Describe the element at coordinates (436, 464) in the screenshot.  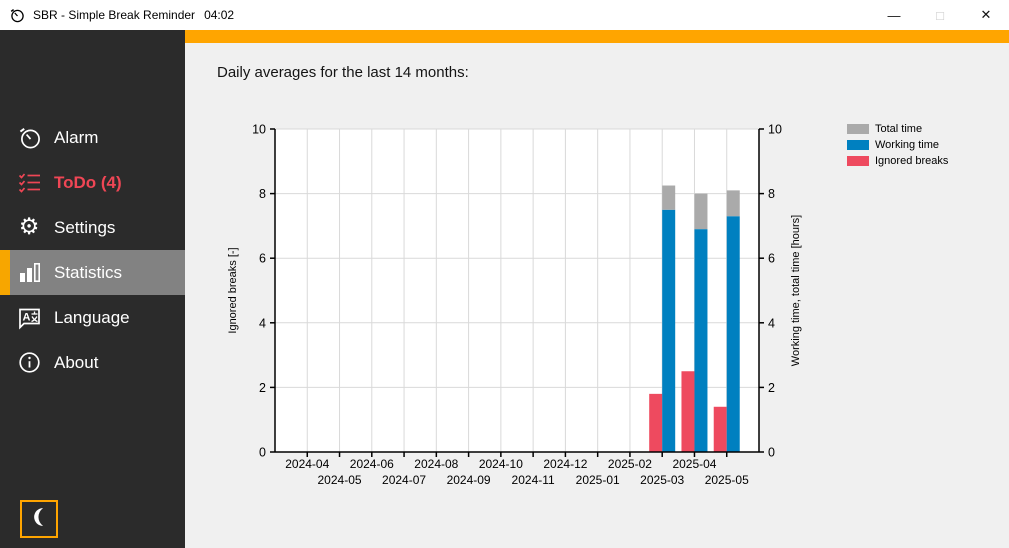
I see `svg-text: 2024-08` at that location.